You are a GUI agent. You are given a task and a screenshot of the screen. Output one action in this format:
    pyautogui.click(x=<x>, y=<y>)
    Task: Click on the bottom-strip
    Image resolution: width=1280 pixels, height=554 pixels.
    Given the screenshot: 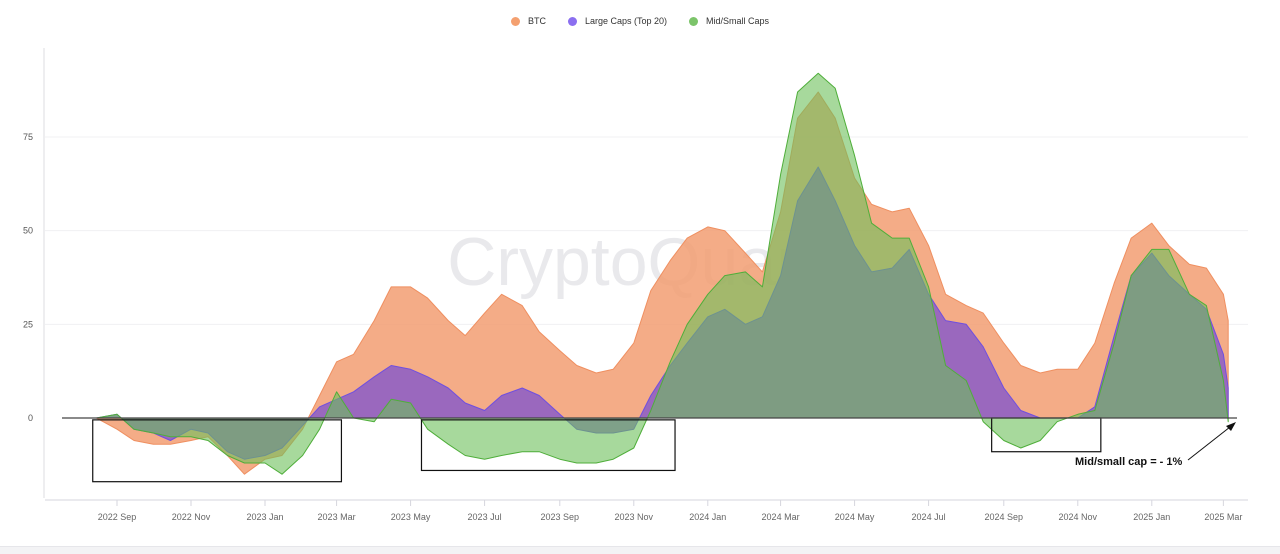 What is the action you would take?
    pyautogui.click(x=640, y=550)
    